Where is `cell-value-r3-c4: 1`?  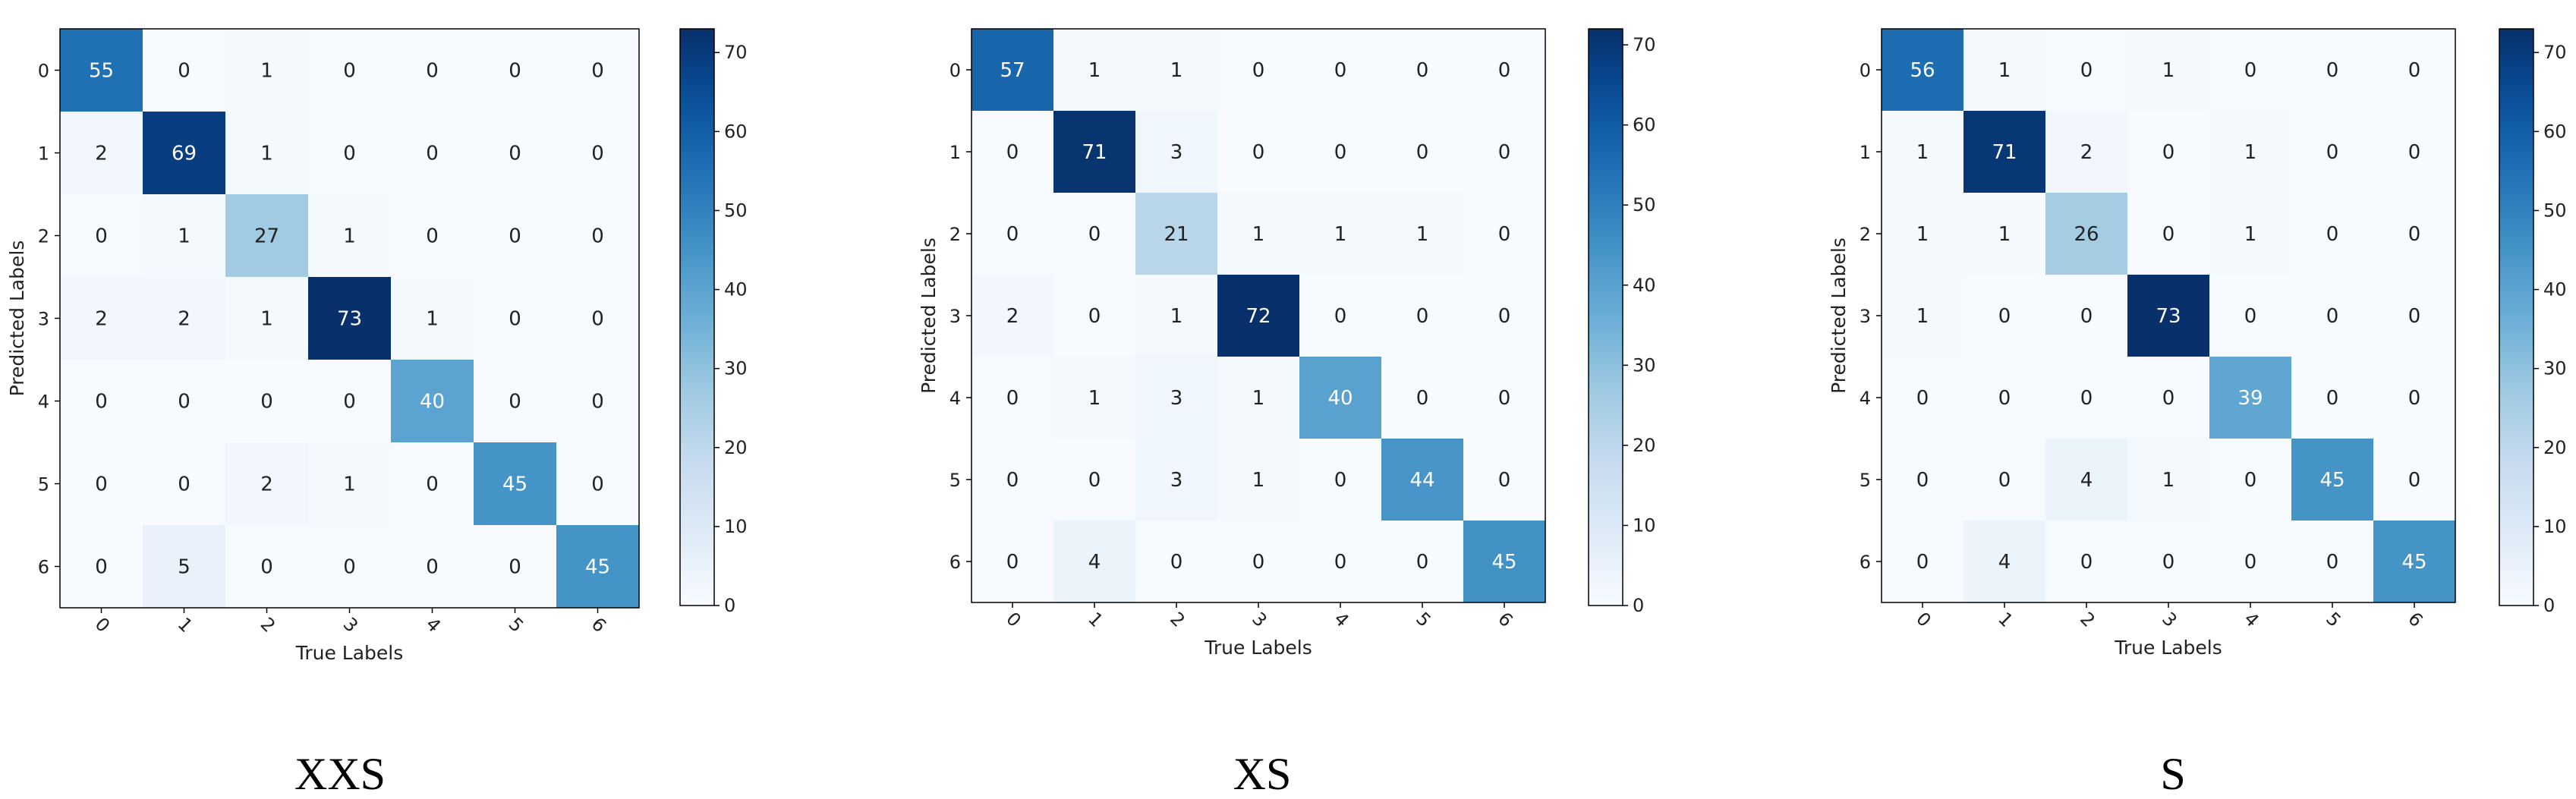
cell-value-r3-c4: 1 is located at coordinates (432, 320).